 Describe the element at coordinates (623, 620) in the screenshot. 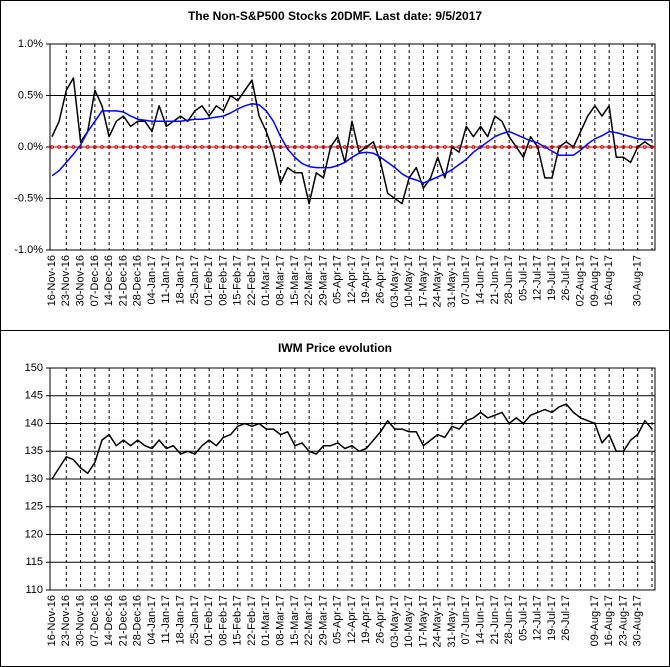

I see `x-tick-label: 23-Aug-17` at that location.